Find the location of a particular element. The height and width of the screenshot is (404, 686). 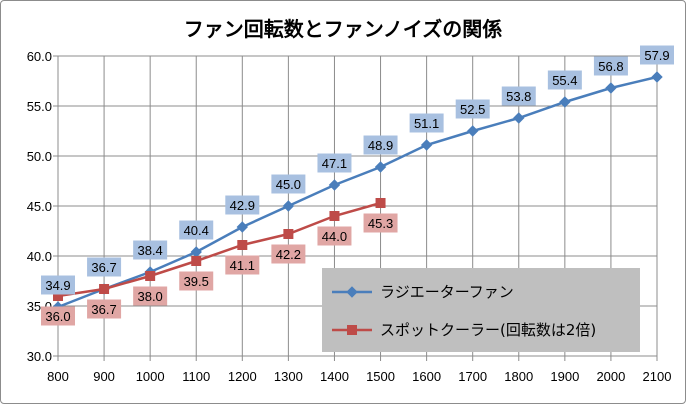

data-label-2: 41.1 is located at coordinates (242, 265).